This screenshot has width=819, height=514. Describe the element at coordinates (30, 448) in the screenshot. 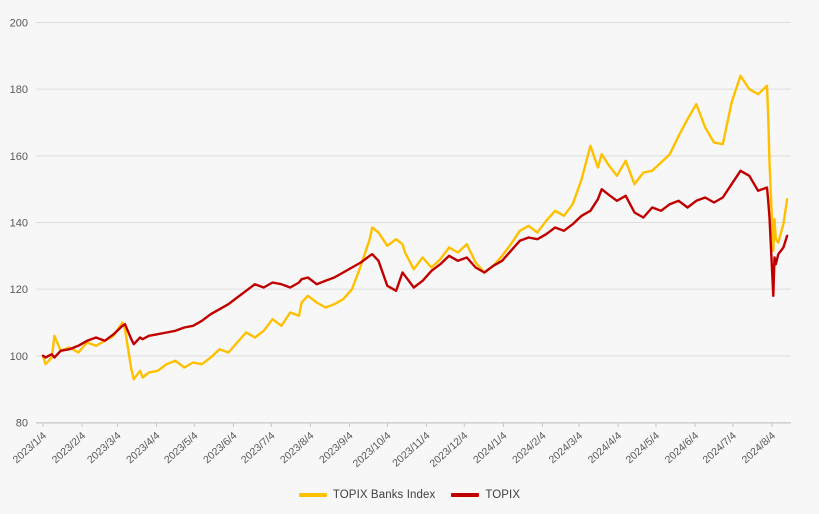

I see `x-tick-label: 2023/1/4` at that location.